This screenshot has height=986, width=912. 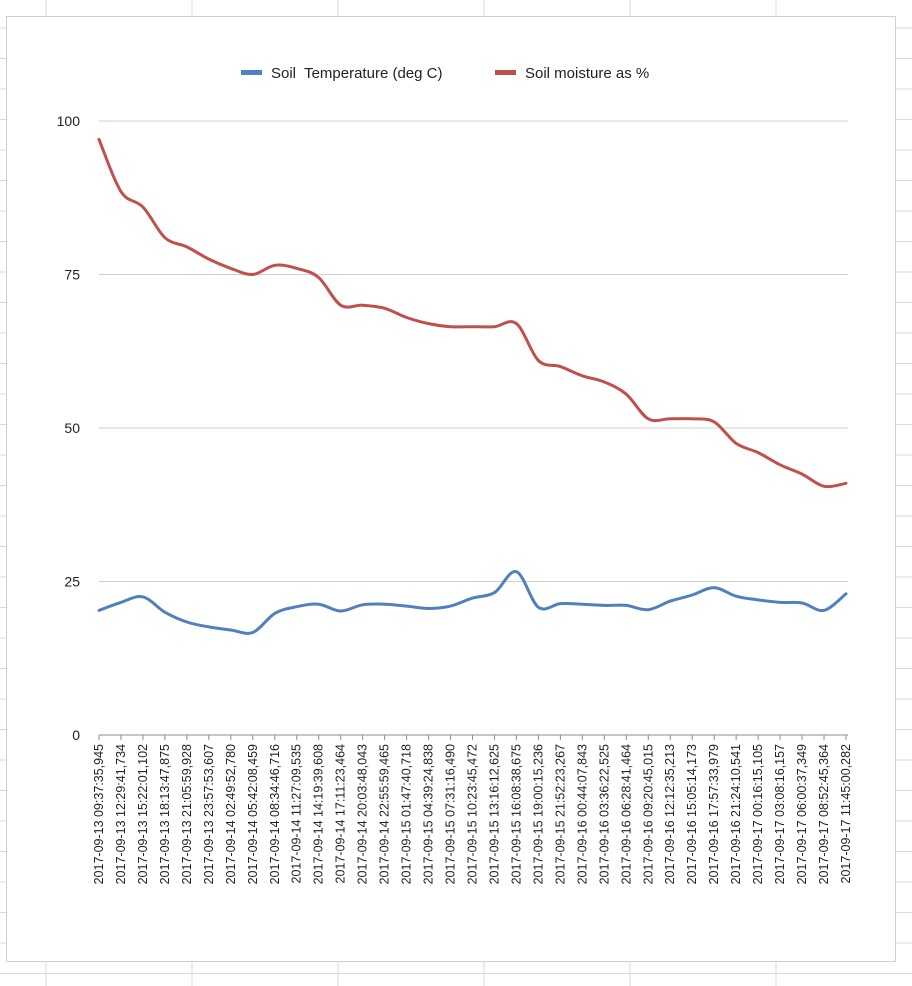 I want to click on x-tick-label: 2017-09-16 09:20:45,015, so click(x=648, y=814).